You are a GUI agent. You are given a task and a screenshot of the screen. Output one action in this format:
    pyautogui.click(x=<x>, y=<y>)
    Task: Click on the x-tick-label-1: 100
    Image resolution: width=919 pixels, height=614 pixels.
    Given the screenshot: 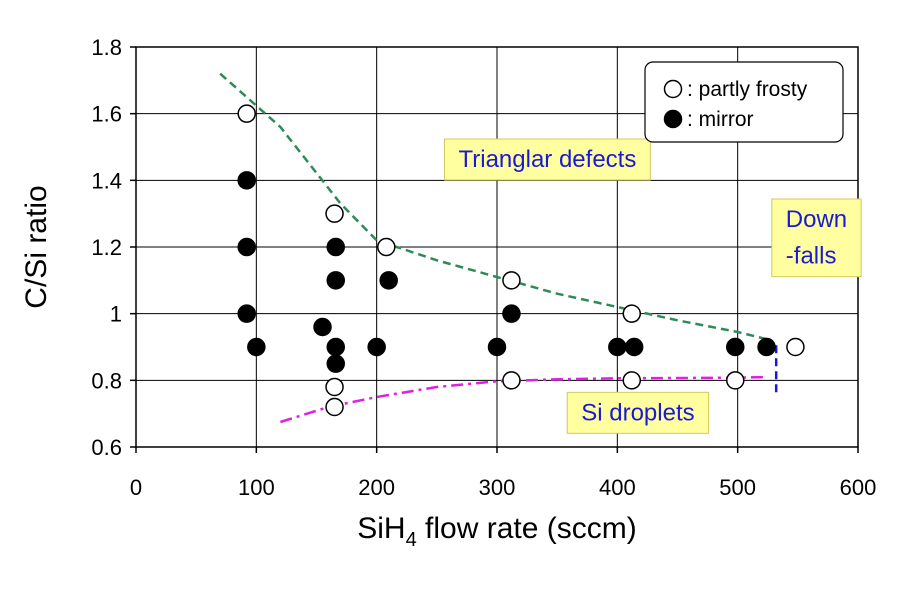 What is the action you would take?
    pyautogui.click(x=256, y=487)
    